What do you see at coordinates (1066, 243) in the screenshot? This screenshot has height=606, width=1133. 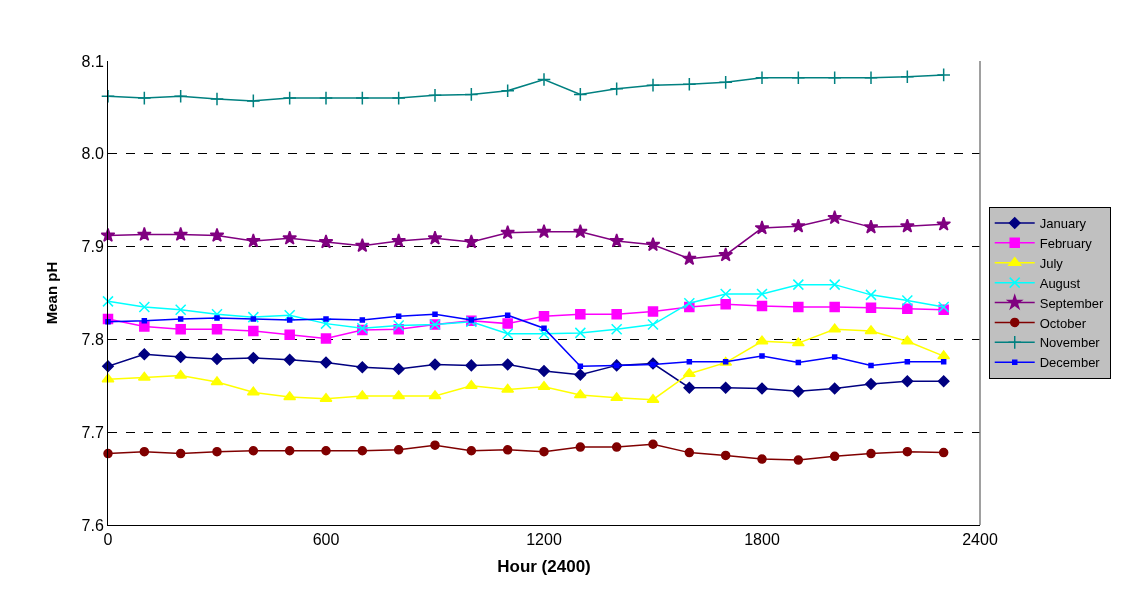 I see `legend-label: February` at bounding box center [1066, 243].